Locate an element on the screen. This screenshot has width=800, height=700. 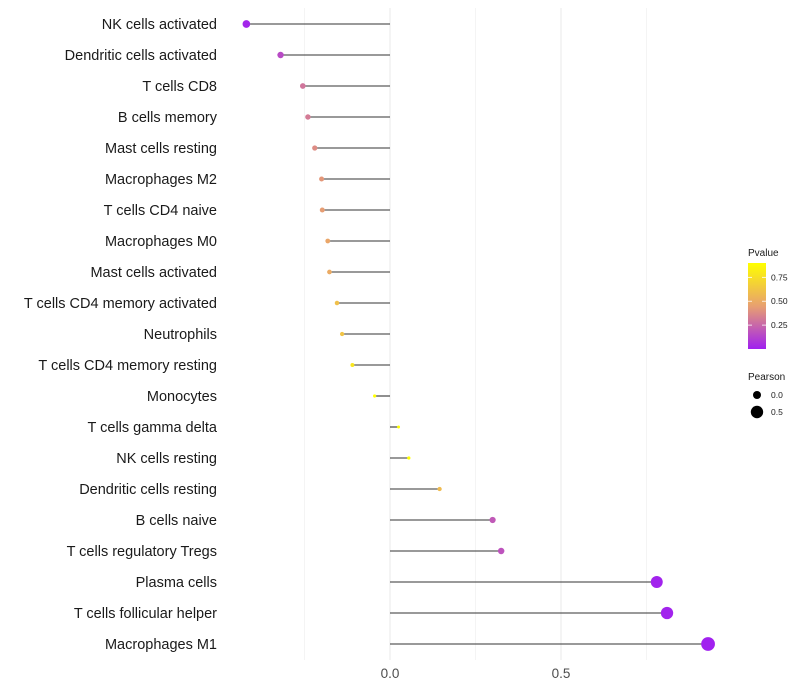
category-label: Dendritic cells resting is located at coordinates (148, 490).